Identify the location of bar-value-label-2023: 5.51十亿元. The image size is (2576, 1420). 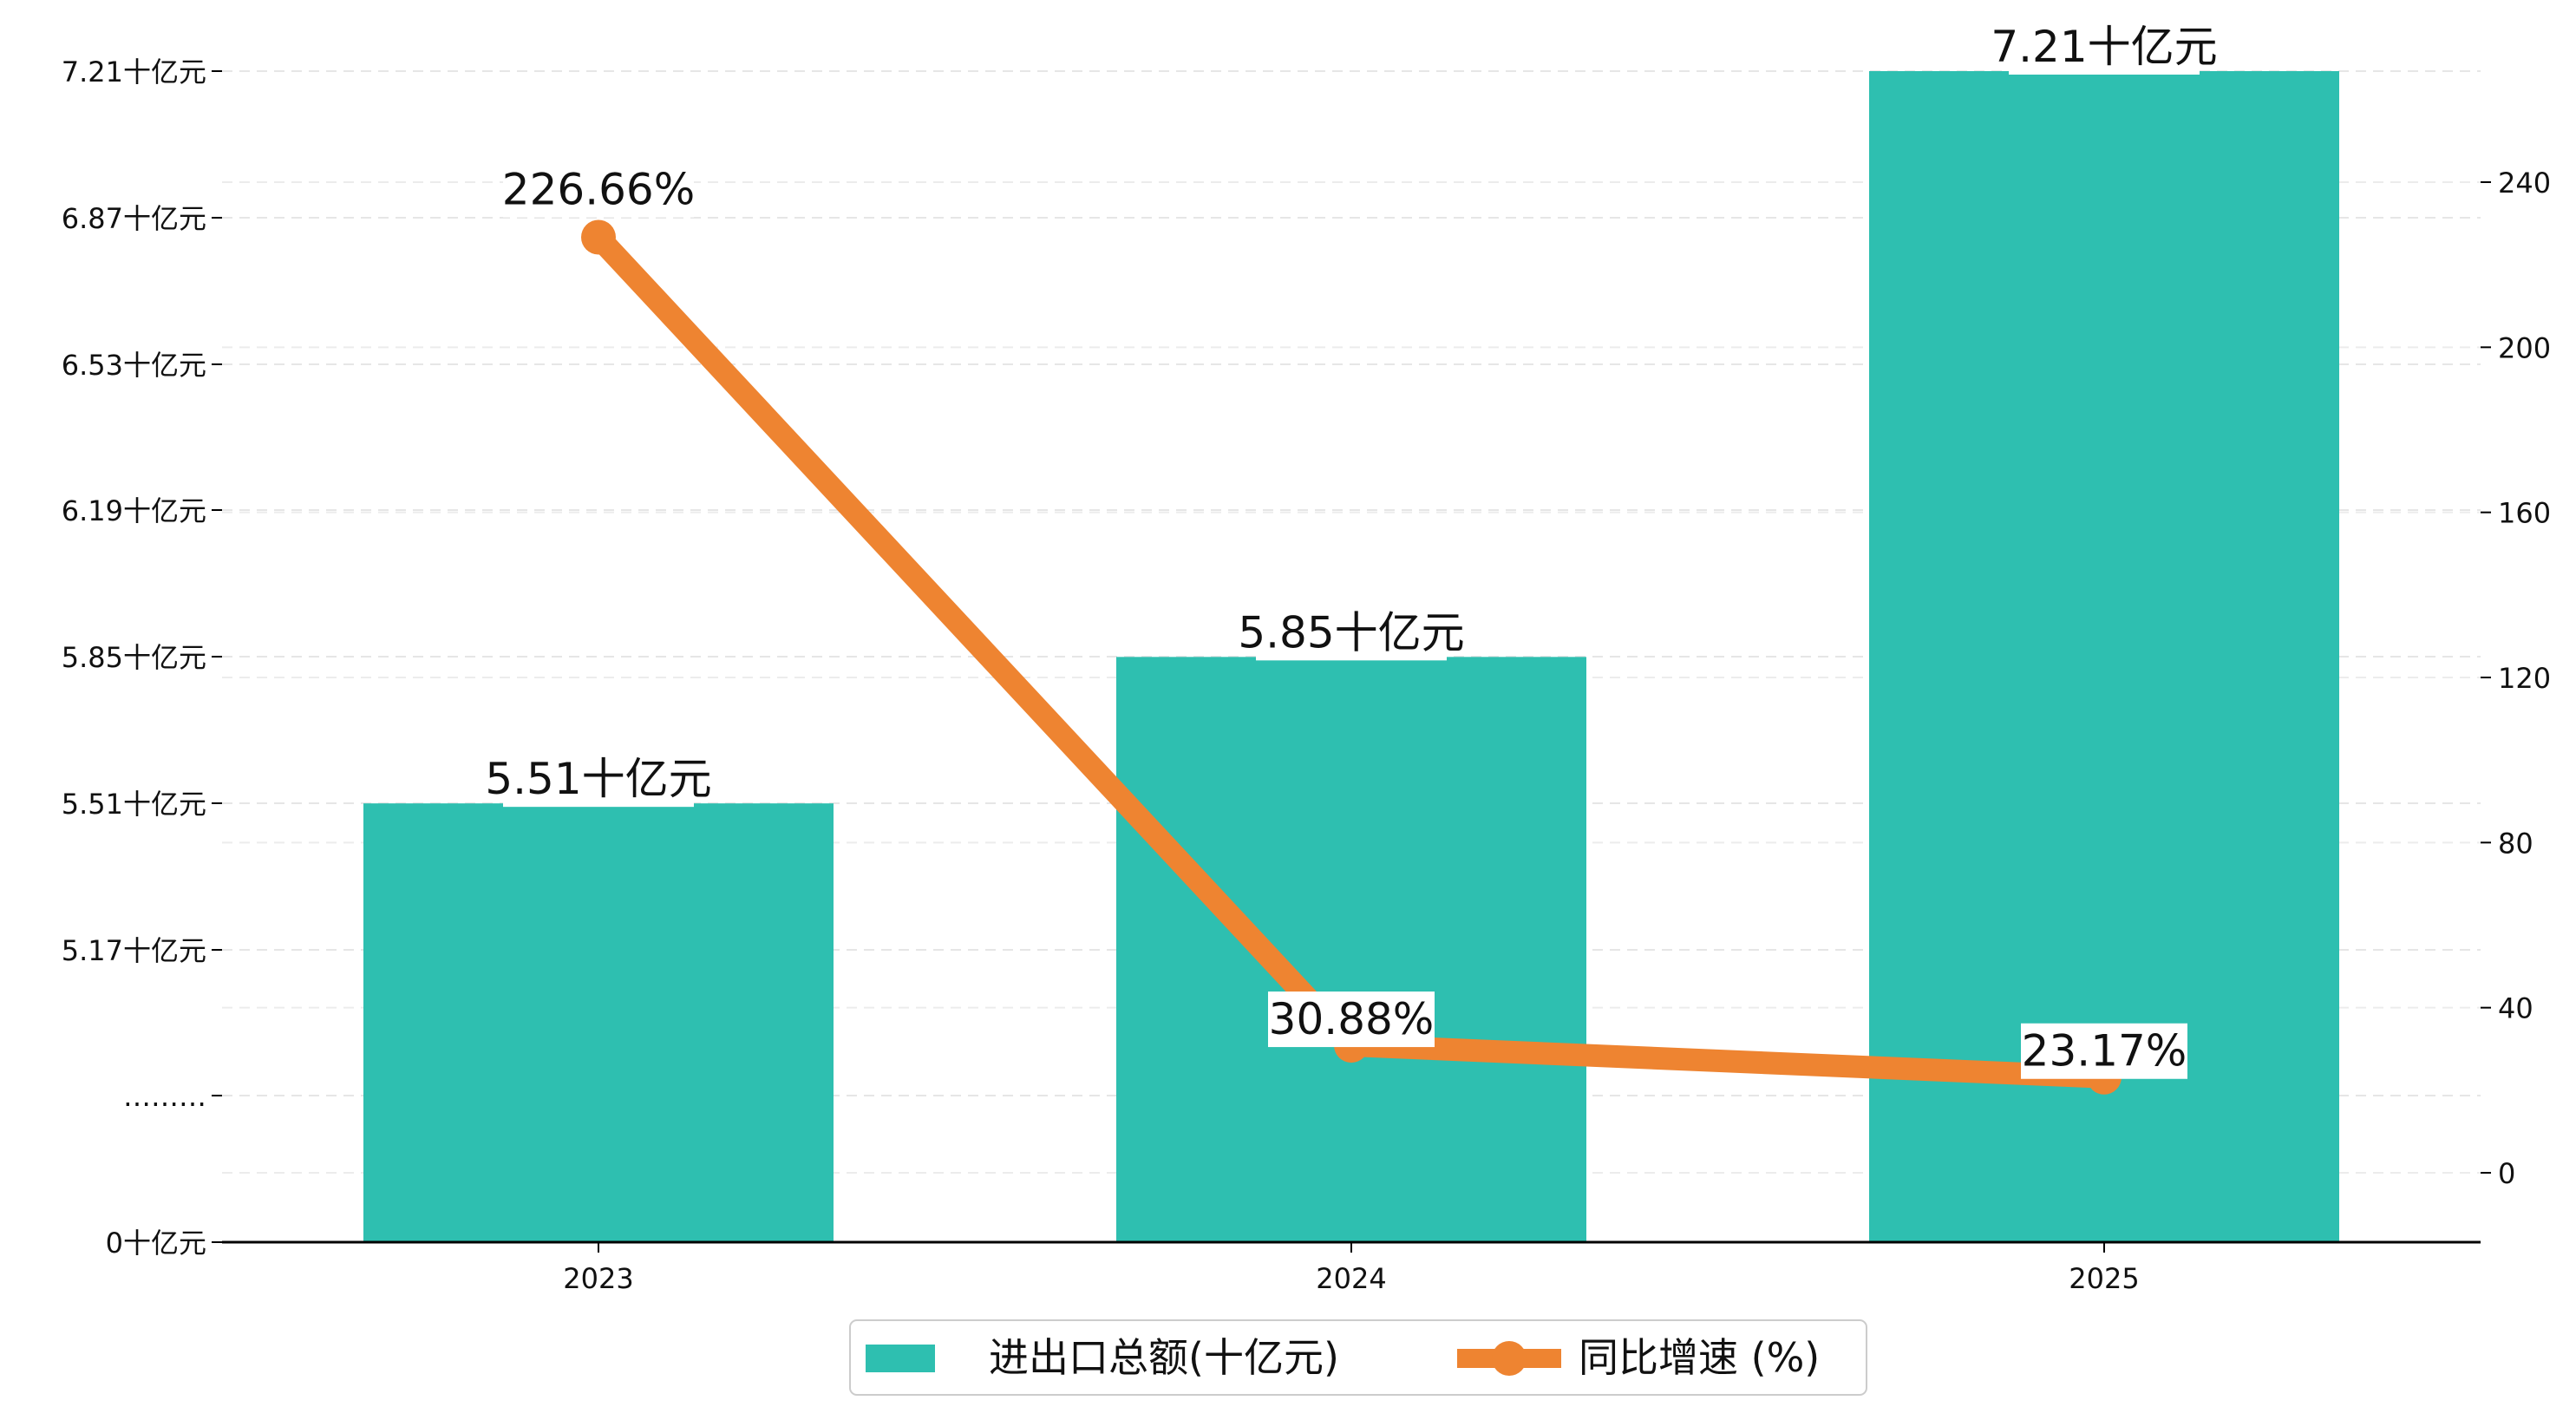
(598, 779).